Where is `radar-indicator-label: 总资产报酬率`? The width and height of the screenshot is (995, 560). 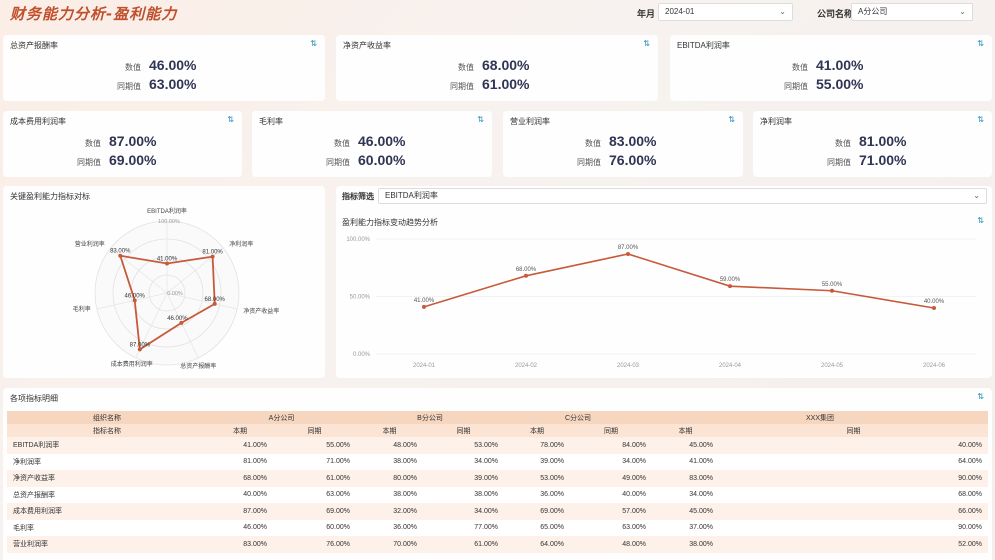 radar-indicator-label: 总资产报酬率 is located at coordinates (198, 366).